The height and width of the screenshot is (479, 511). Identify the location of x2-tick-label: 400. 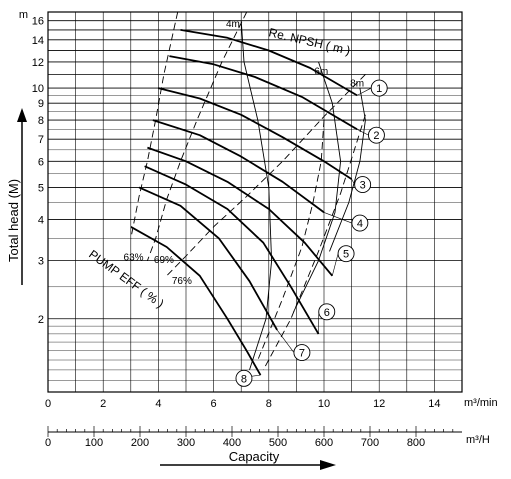
(232, 443).